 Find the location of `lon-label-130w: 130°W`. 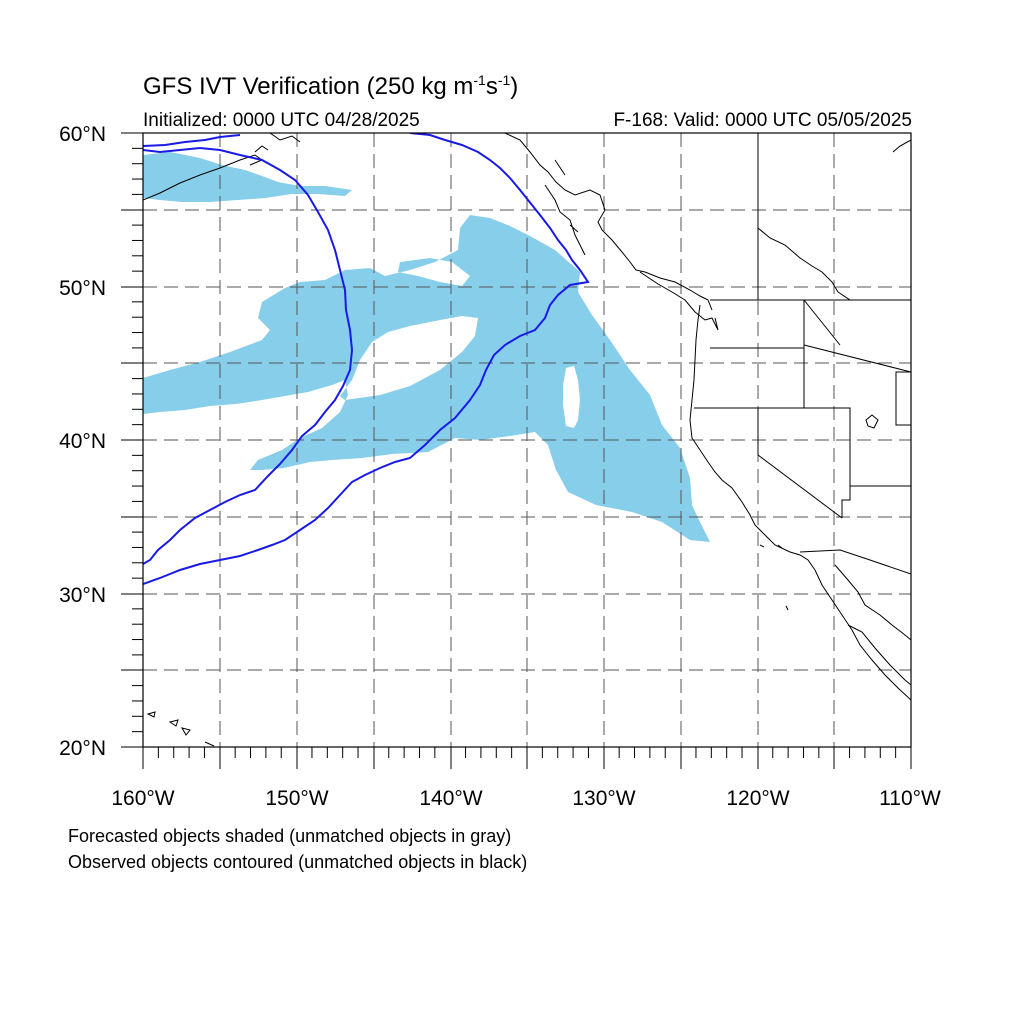

lon-label-130w: 130°W is located at coordinates (603, 798).